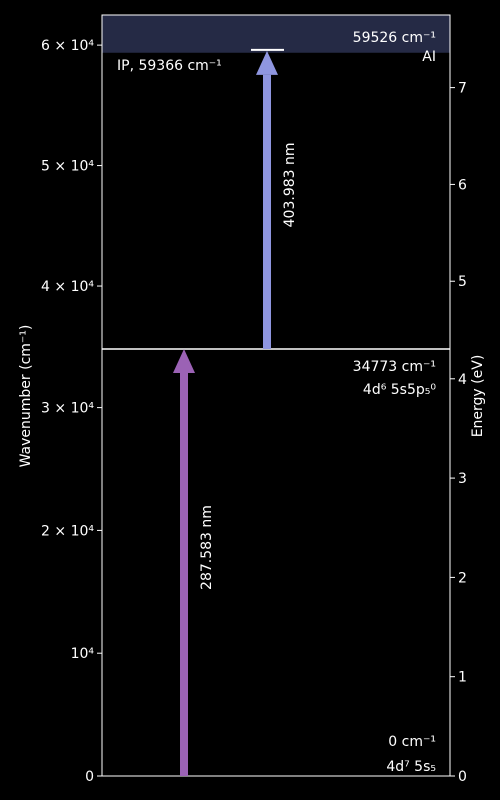  What do you see at coordinates (394, 367) in the screenshot?
I see `level-energy-label: 34773 cm⁻¹` at bounding box center [394, 367].